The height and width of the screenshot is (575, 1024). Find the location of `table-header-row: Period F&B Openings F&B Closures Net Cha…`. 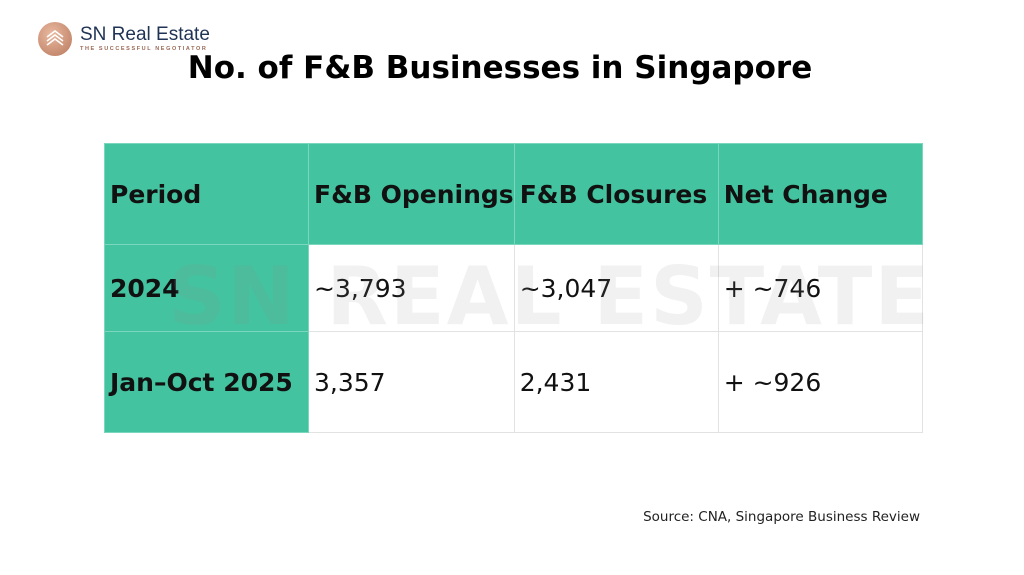

table-header-row: Period F&B Openings F&B Closures Net Cha… is located at coordinates (513, 194).